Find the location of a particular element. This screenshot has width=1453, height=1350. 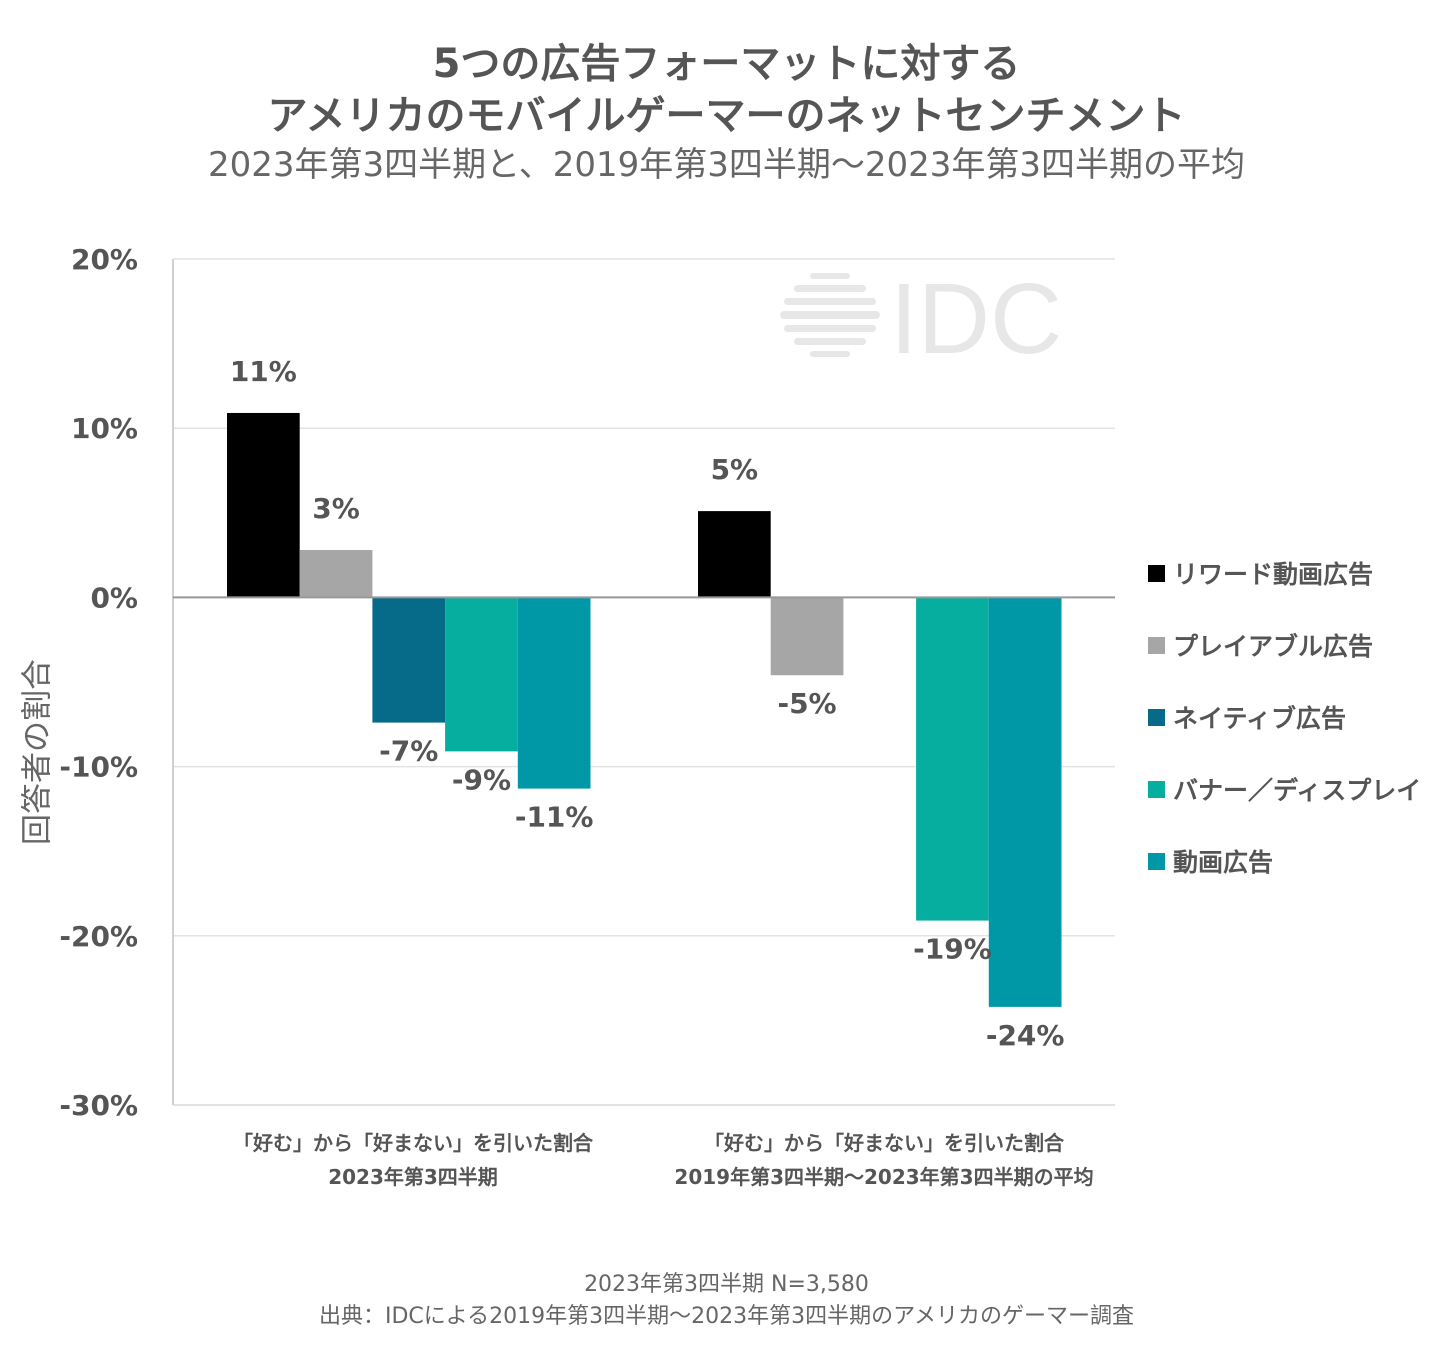

legend-label: 動画広告 is located at coordinates (1223, 862).